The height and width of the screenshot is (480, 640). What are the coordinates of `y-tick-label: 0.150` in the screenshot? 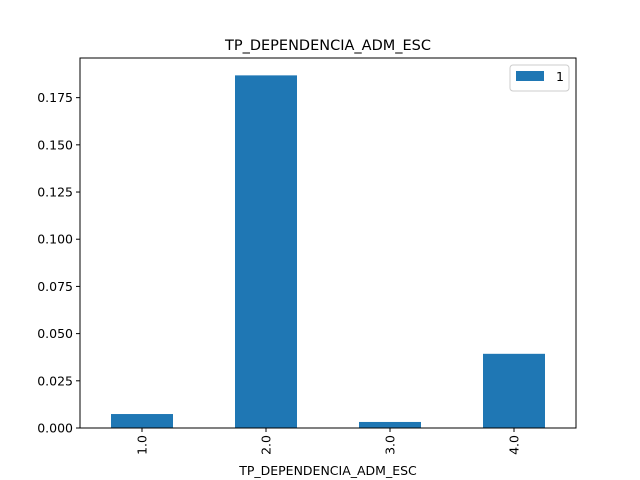 It's located at (55, 144).